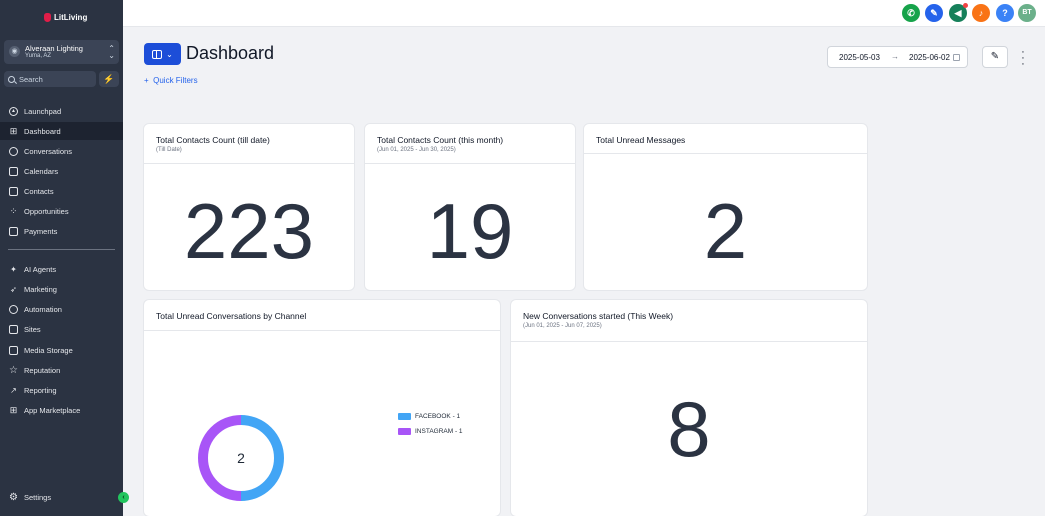  What do you see at coordinates (981, 13) in the screenshot?
I see `bell-icon: ♪` at bounding box center [981, 13].